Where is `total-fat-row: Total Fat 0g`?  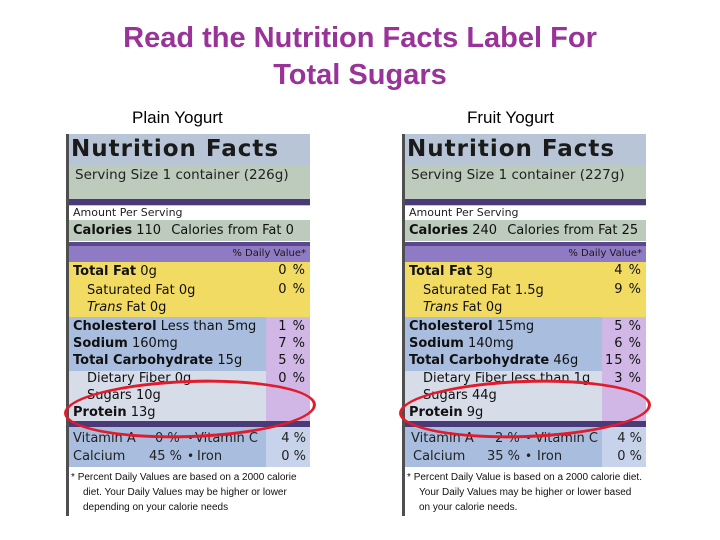 total-fat-row: Total Fat 0g is located at coordinates (115, 272).